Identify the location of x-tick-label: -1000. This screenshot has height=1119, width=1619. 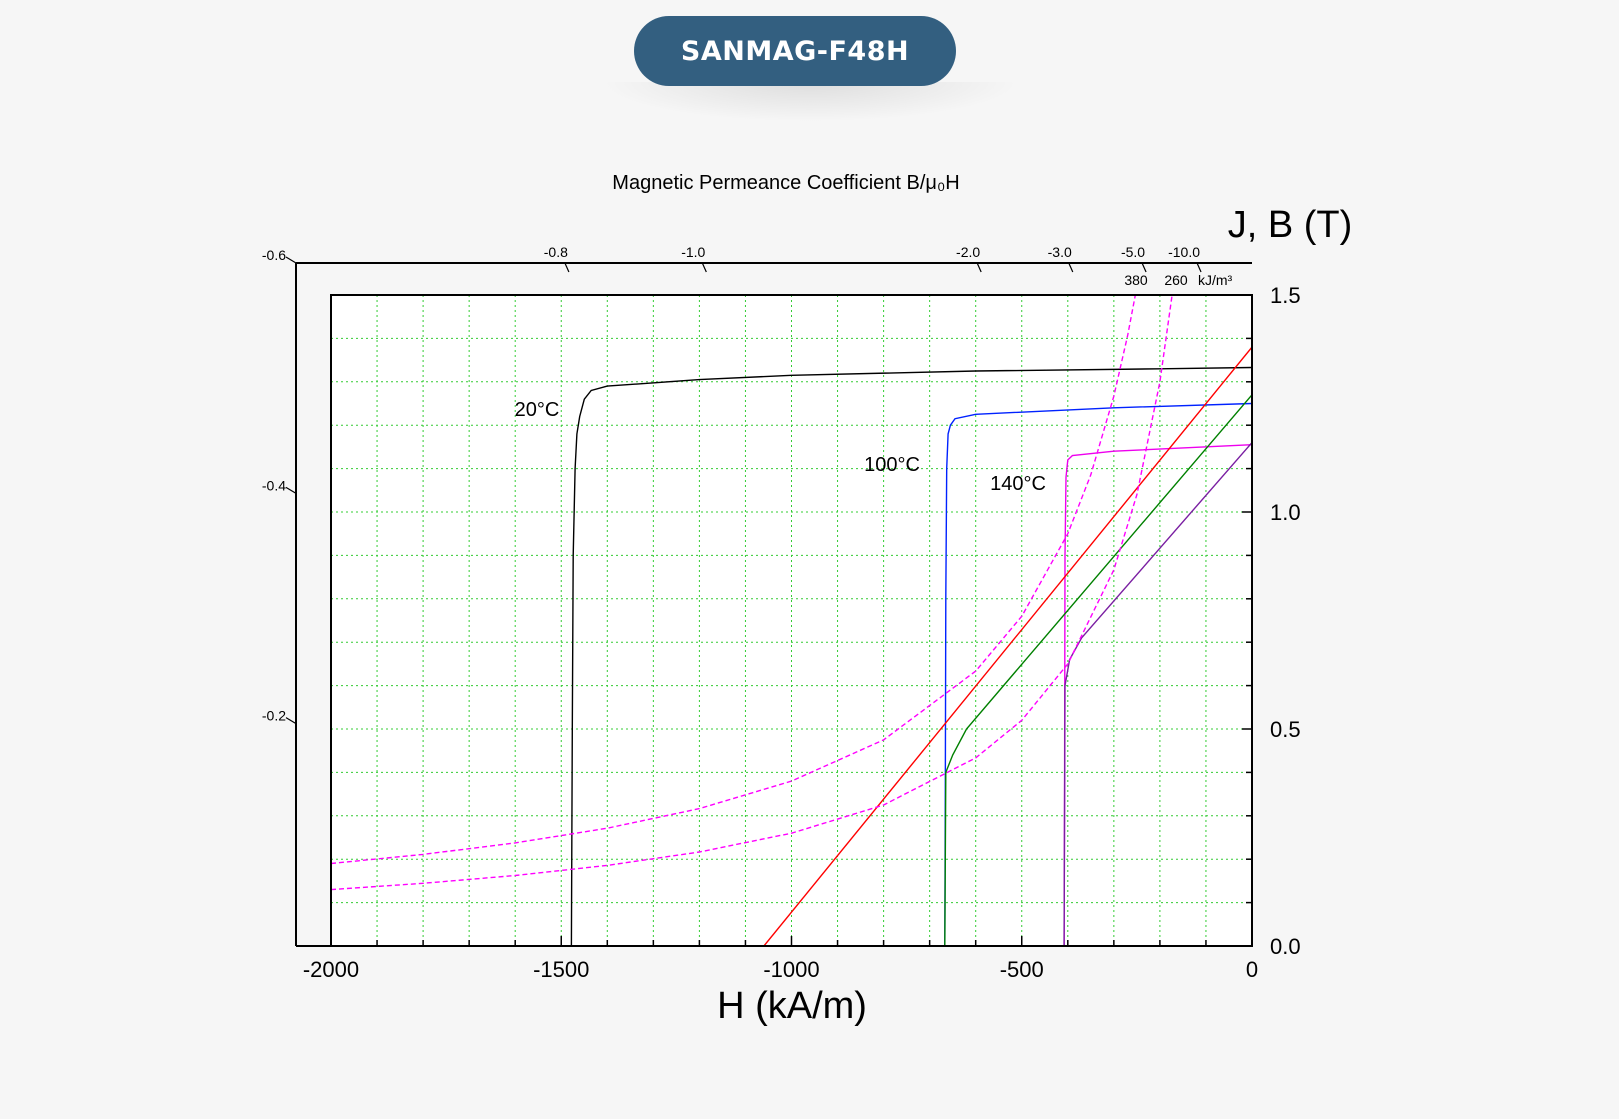
(791, 969).